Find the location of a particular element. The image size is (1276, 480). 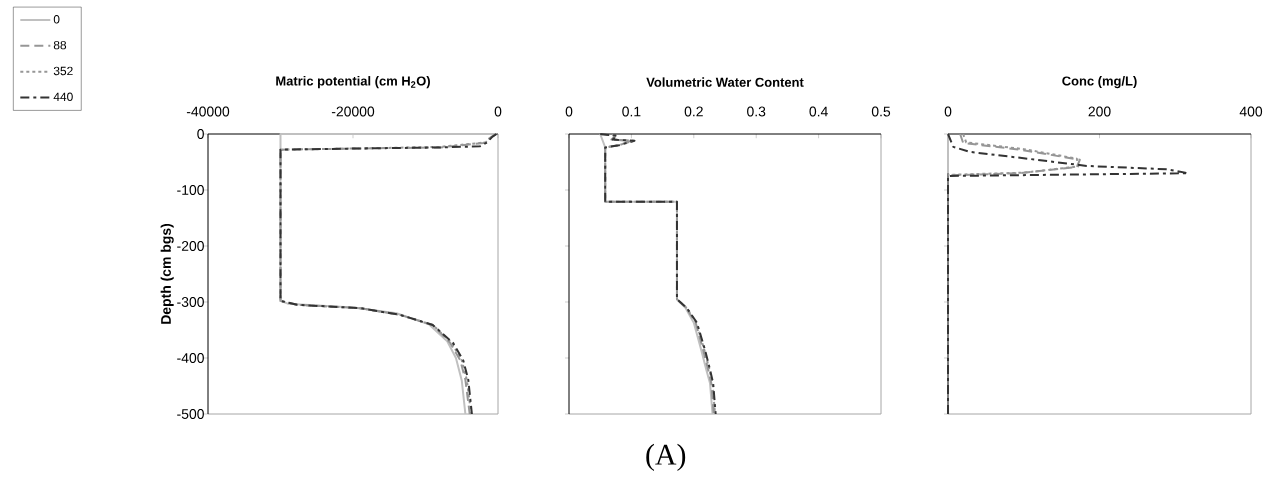

x-tick-label: -20000 is located at coordinates (353, 111).